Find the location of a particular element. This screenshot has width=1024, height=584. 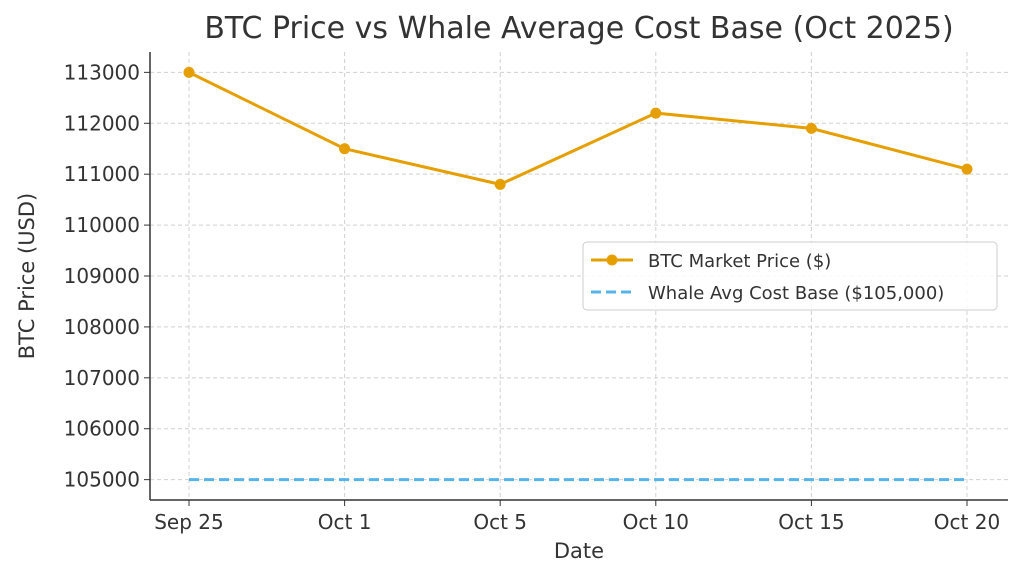

y-tick-label: 112000 is located at coordinates (102, 123).